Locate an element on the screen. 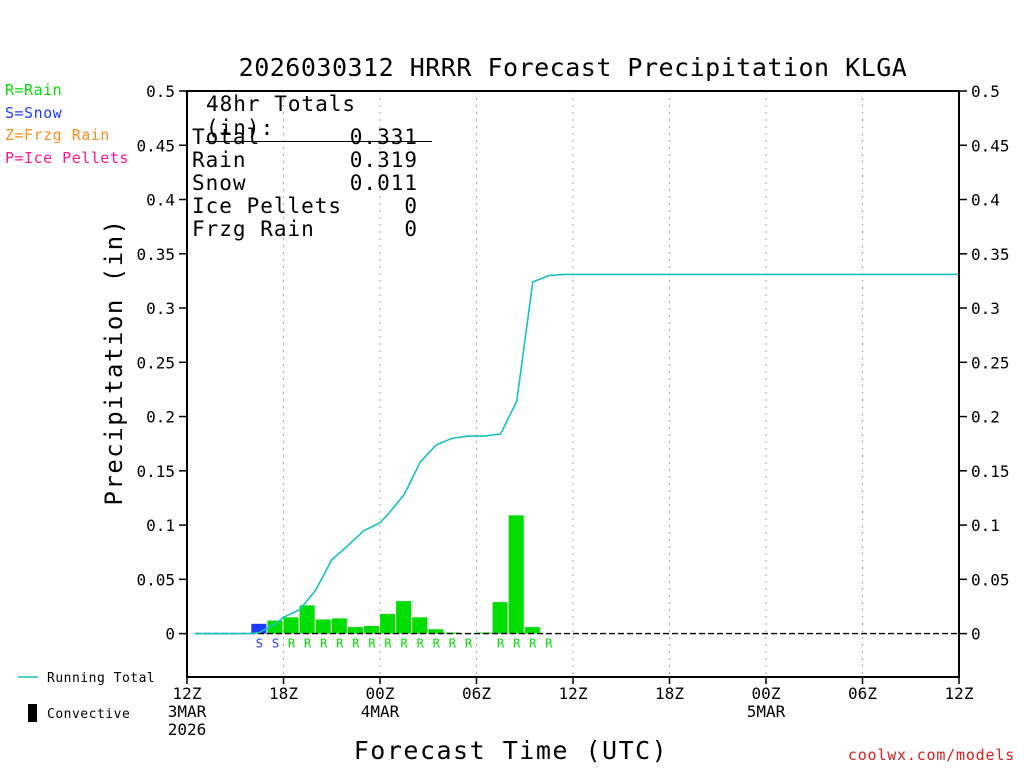 The image size is (1024, 768). convective-legend-swatch is located at coordinates (32, 713).